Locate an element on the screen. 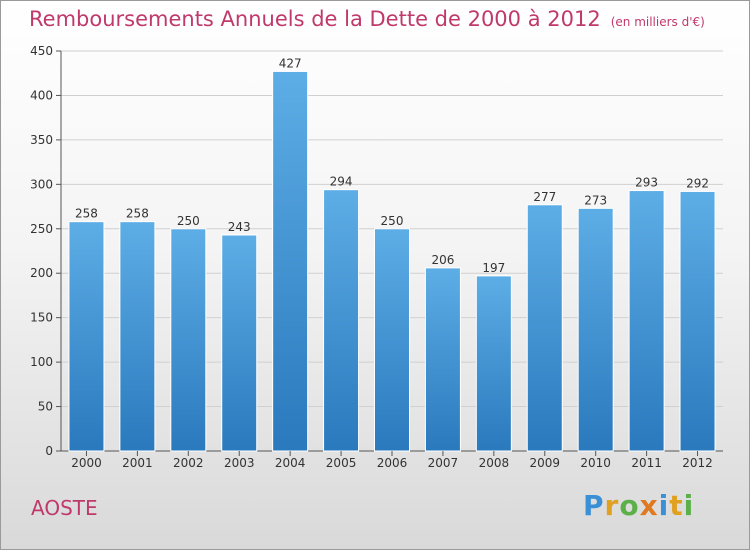 The height and width of the screenshot is (550, 750). x-tick-label: 2005 is located at coordinates (341, 463).